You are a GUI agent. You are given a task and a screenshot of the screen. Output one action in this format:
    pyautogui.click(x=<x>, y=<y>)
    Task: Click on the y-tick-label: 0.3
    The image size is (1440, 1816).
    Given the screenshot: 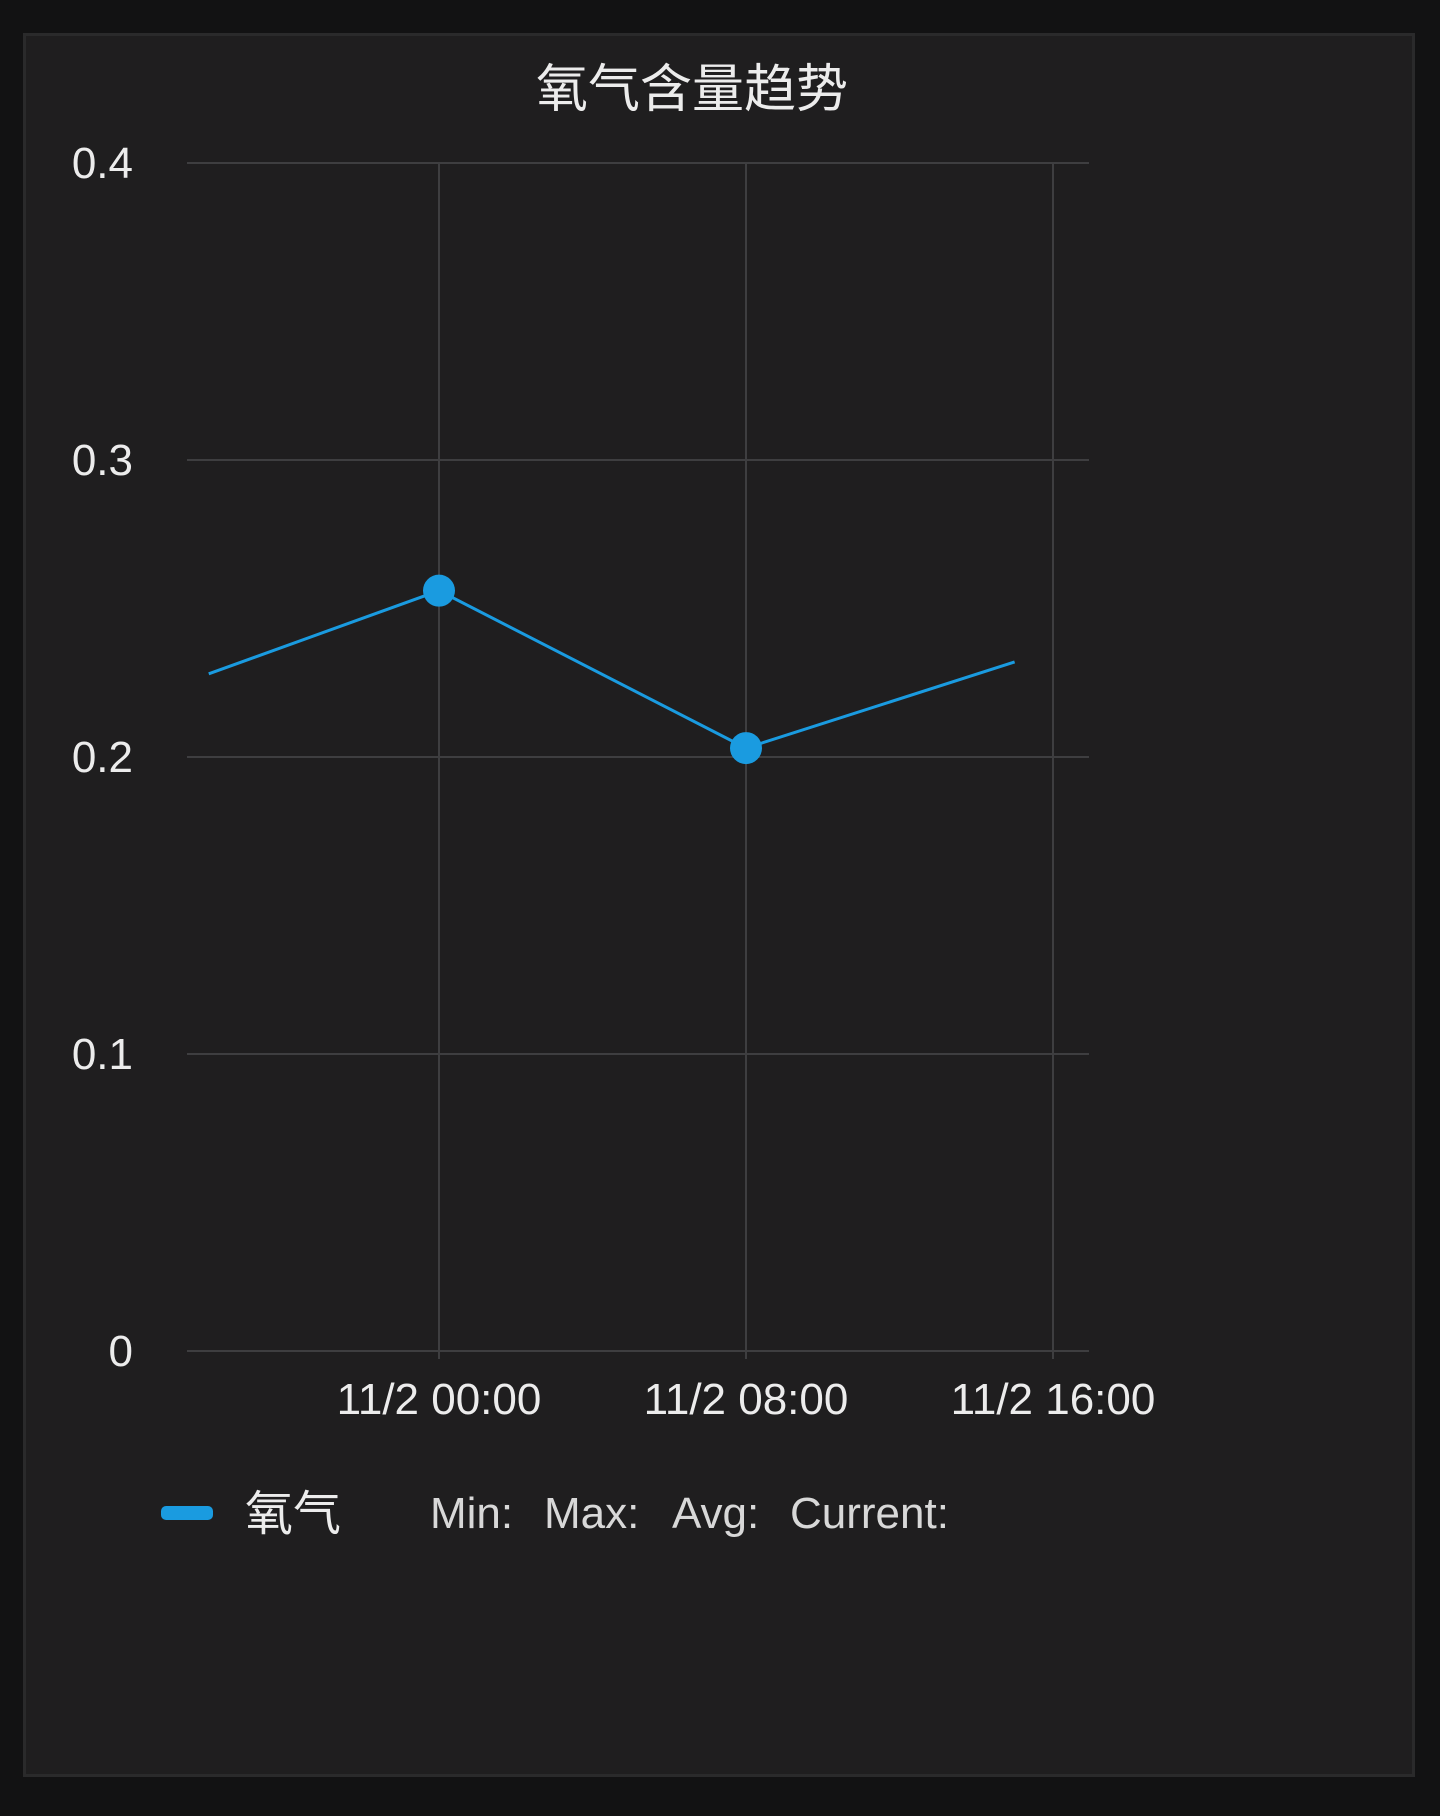 What is the action you would take?
    pyautogui.click(x=102, y=460)
    